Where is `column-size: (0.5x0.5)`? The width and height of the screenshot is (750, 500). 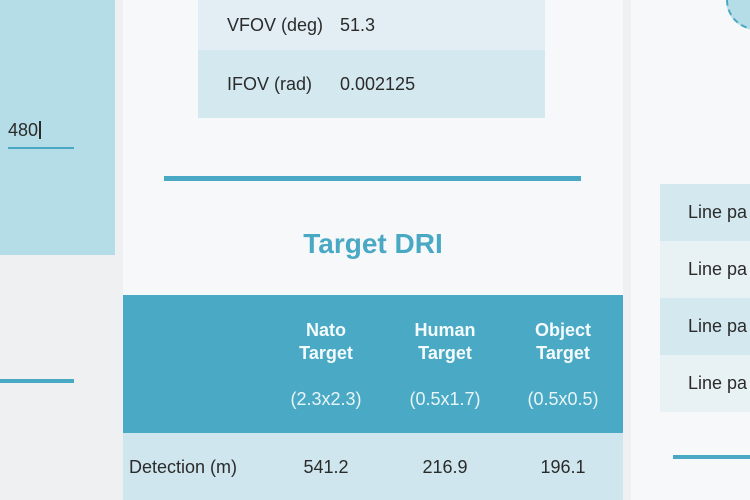 column-size: (0.5x0.5) is located at coordinates (563, 399).